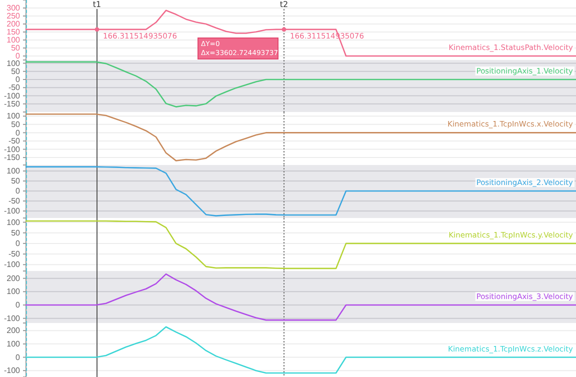 The width and height of the screenshot is (576, 377). What do you see at coordinates (284, 4) in the screenshot?
I see `annotation: t2` at bounding box center [284, 4].